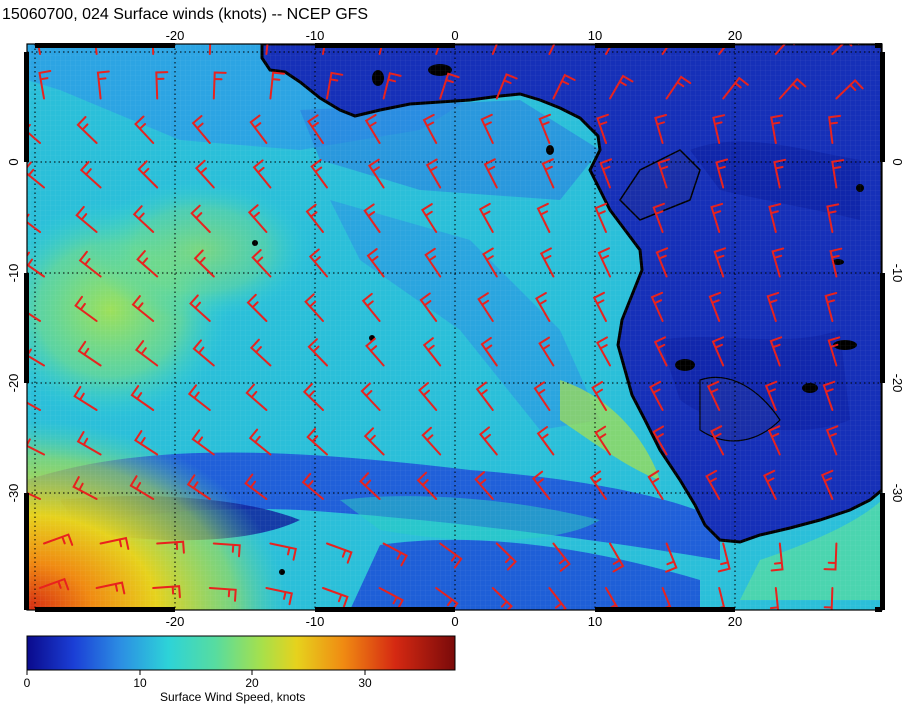  Describe the element at coordinates (454, 621) in the screenshot. I see `lon-label-bottom: 0` at that location.